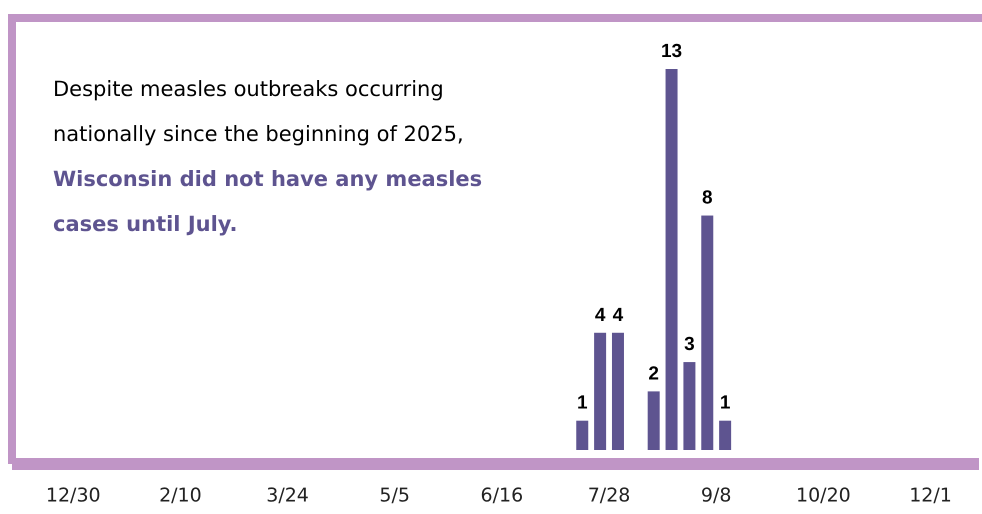 Image resolution: width=982 pixels, height=514 pixels. Describe the element at coordinates (267, 201) in the screenshot. I see `annotation: Wisconsin did not have any measles cases until July.` at that location.